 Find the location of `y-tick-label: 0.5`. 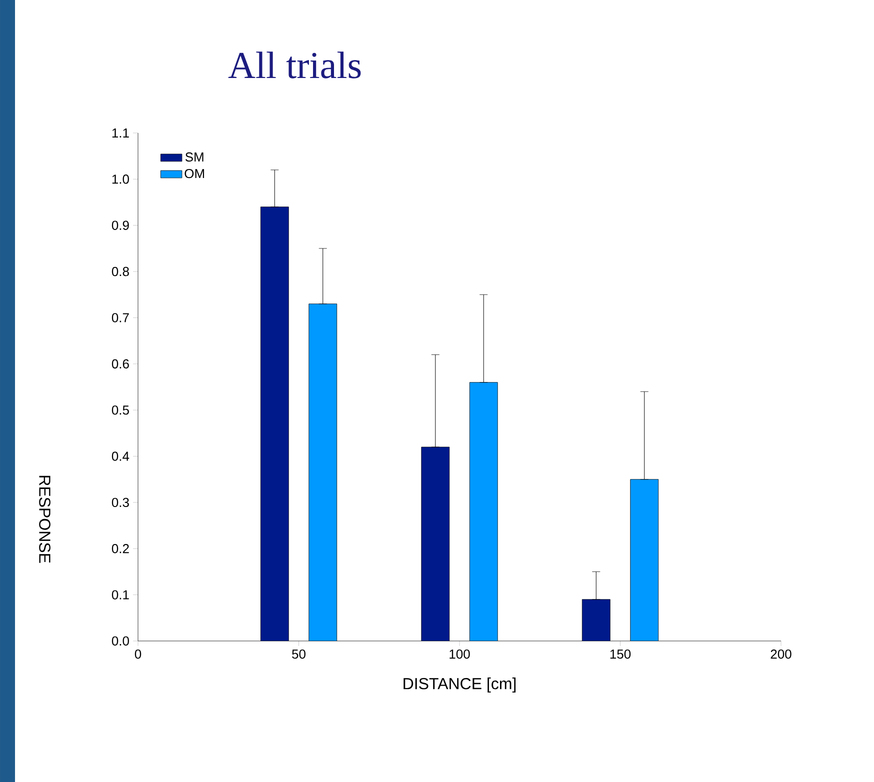

y-tick-label: 0.5 is located at coordinates (120, 410).